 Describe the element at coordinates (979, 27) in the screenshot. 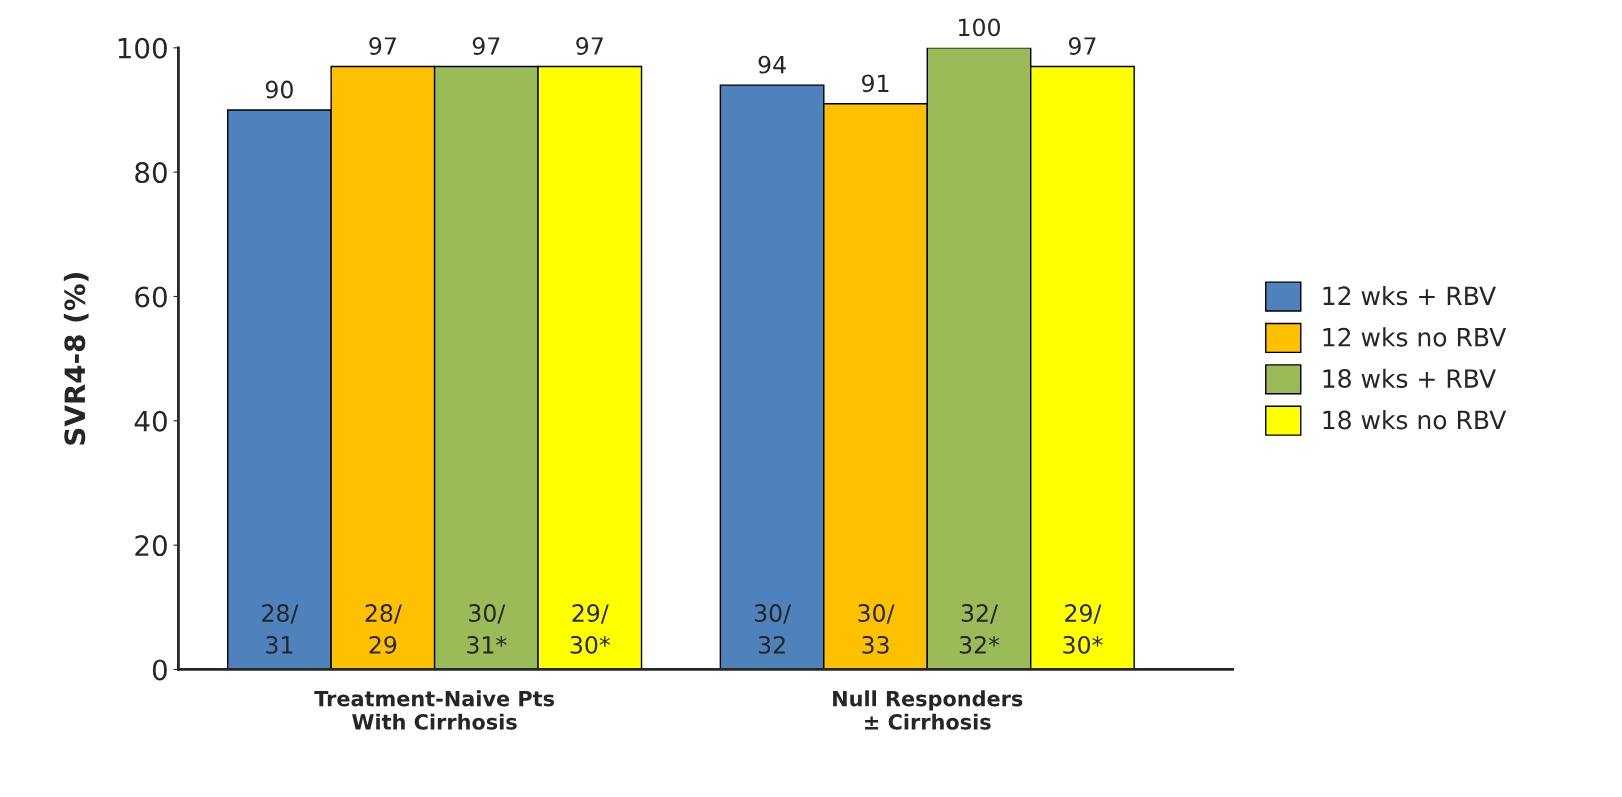

I see `data-label: 100` at that location.